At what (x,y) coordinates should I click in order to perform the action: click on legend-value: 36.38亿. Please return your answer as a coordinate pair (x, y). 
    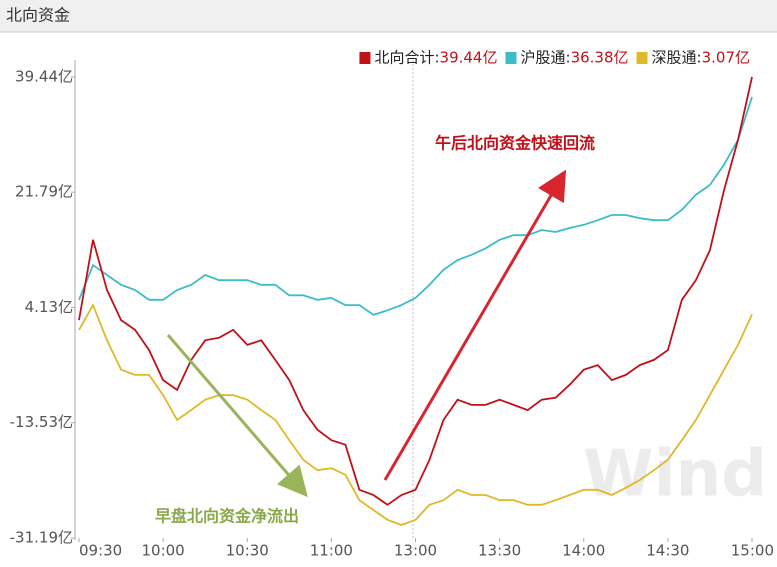
    Looking at the image, I should click on (600, 58).